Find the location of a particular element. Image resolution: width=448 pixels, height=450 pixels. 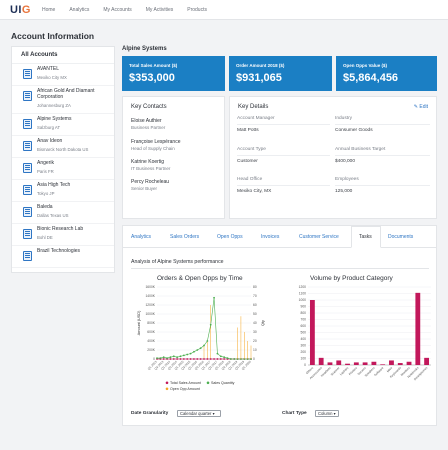

x-tick-label: Q1 2016 is located at coordinates (192, 365).